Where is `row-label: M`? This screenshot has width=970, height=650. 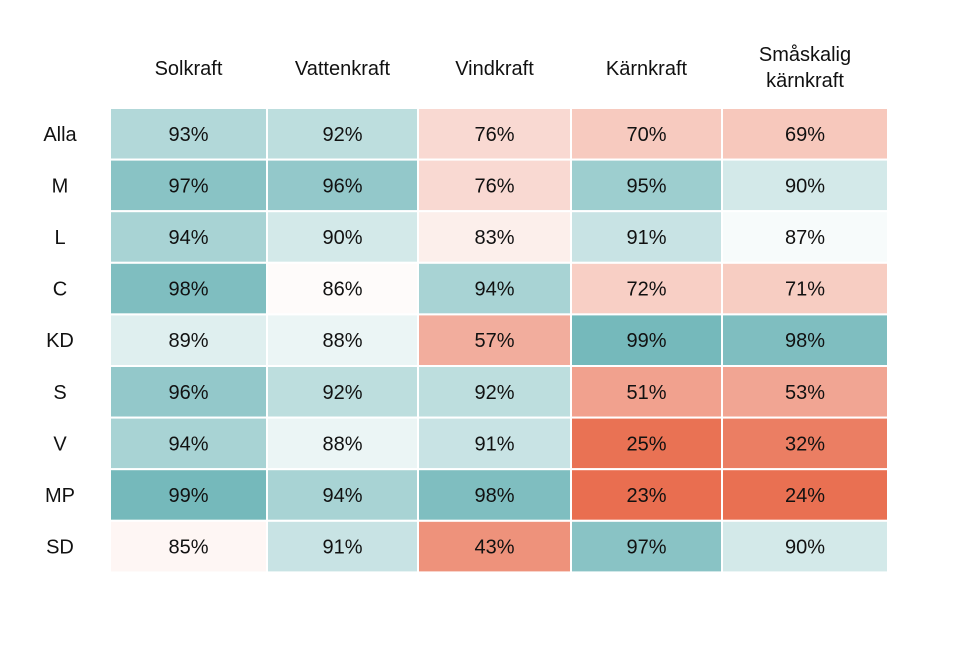 row-label: M is located at coordinates (60, 186).